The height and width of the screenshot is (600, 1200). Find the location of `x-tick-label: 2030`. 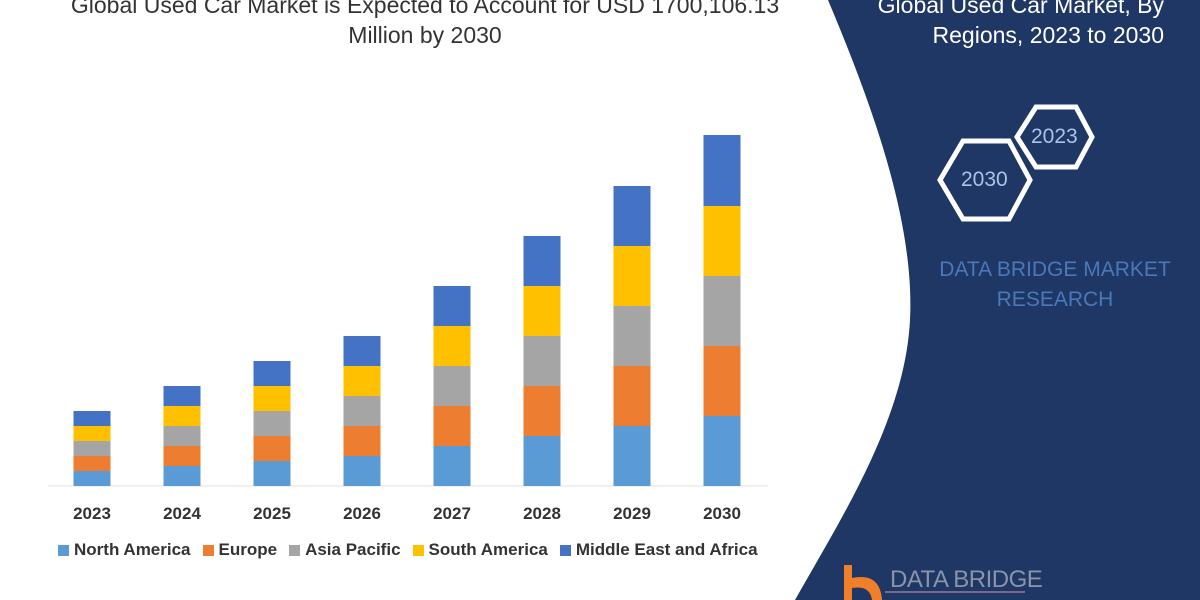

x-tick-label: 2030 is located at coordinates (722, 513).